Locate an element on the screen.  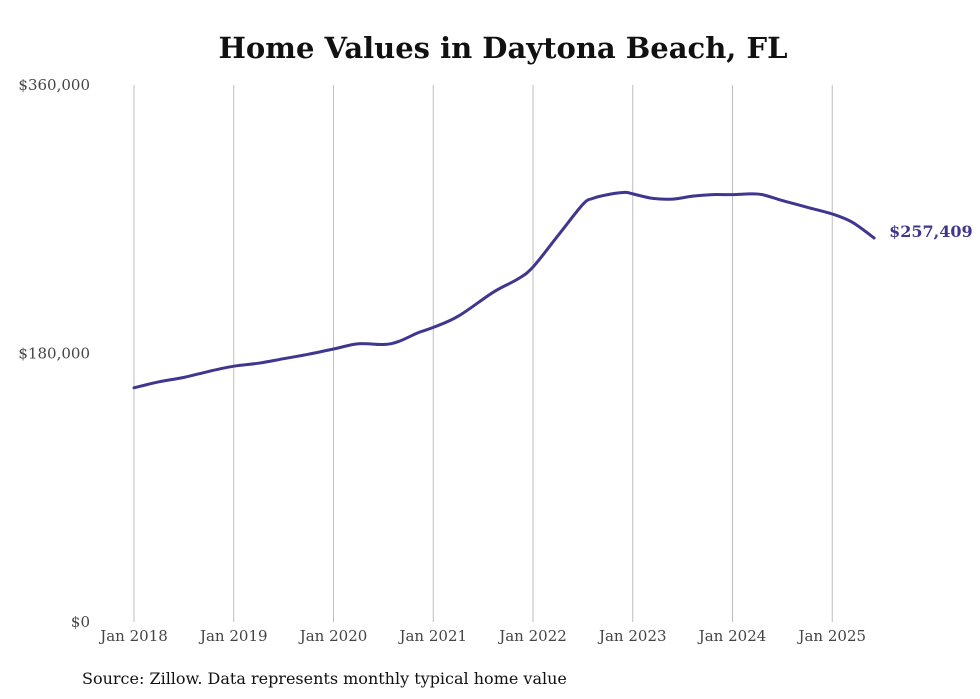
y-axis-ticks: $0 $180,000 $360,000 is located at coordinates (54, 353).